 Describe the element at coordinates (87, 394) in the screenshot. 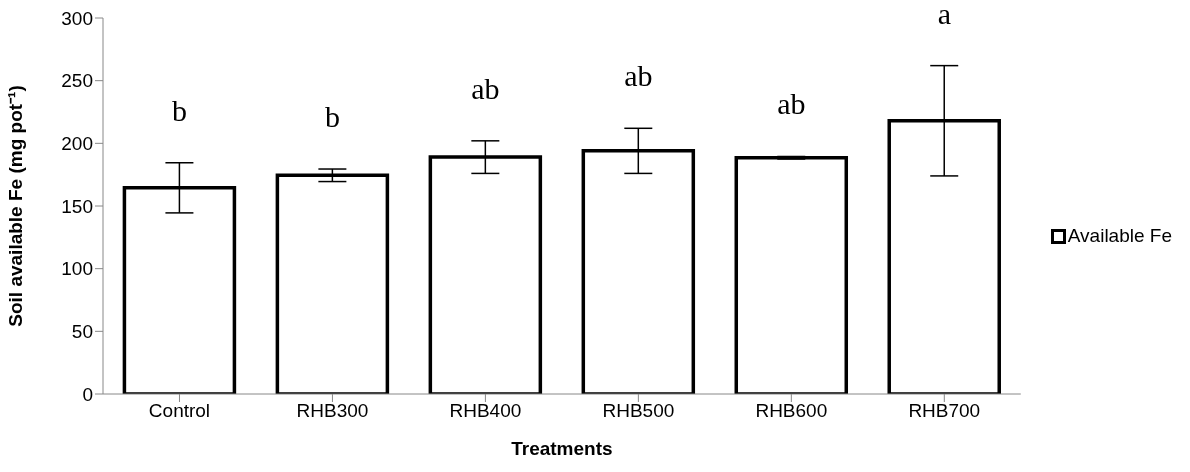

I see `y-tick-label: 0` at that location.